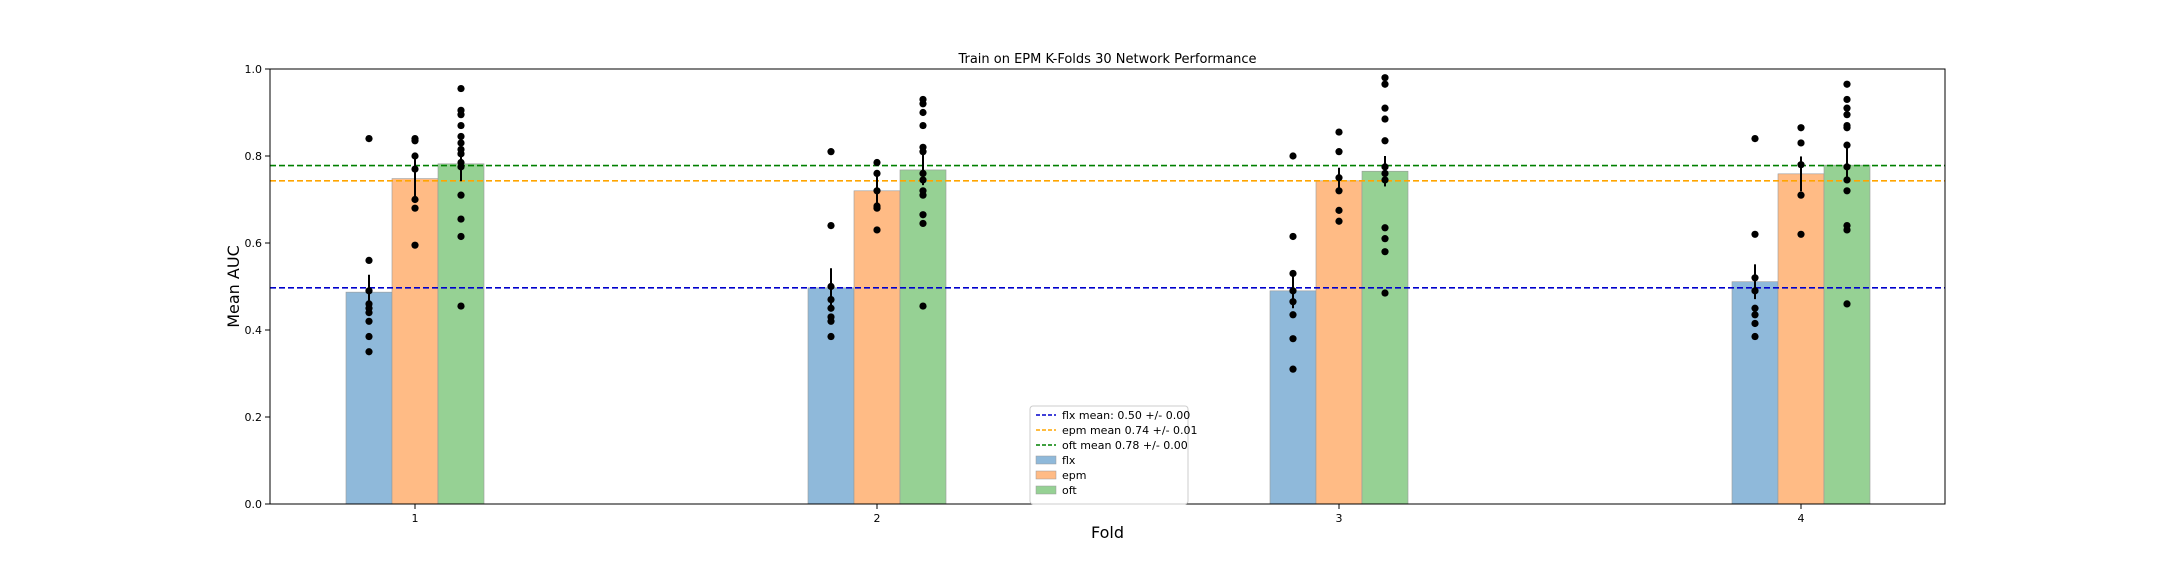 Image resolution: width=2160 pixels, height=576 pixels. What do you see at coordinates (415, 518) in the screenshot?
I see `x-tick-label-0: 1` at bounding box center [415, 518].